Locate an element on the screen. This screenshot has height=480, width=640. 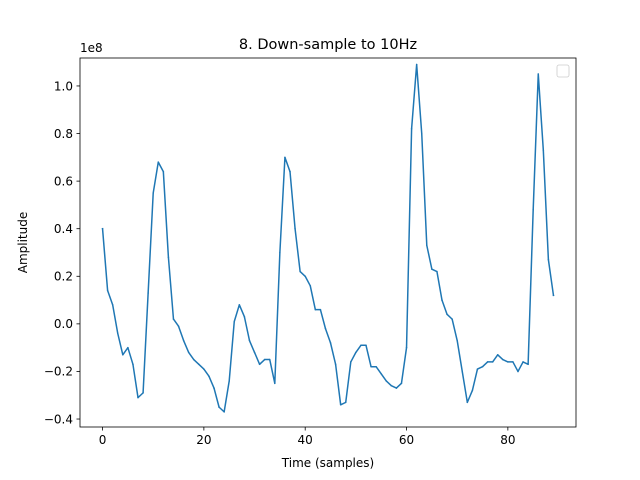
x-tick-label: 60 is located at coordinates (406, 440).